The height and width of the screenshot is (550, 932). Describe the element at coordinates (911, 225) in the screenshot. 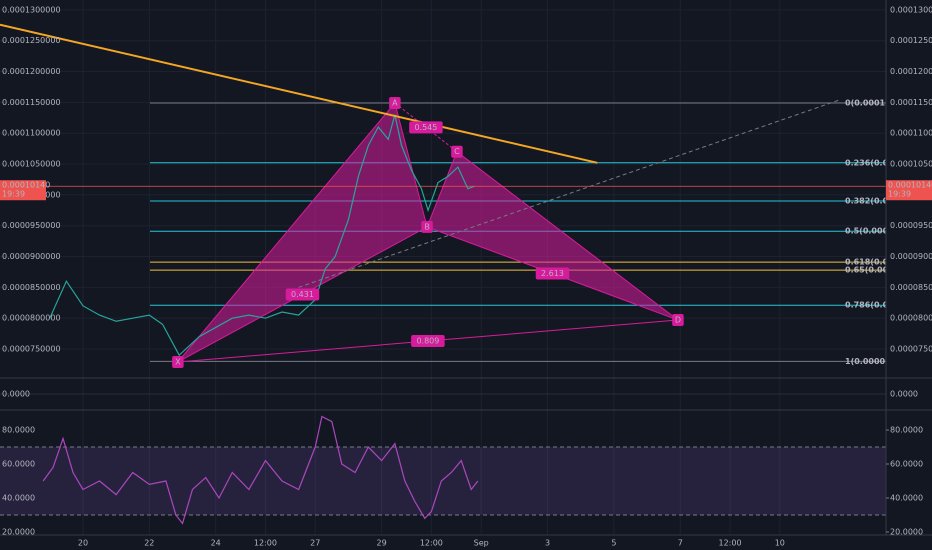

I see `y-tick-label: 0.0000950000` at that location.